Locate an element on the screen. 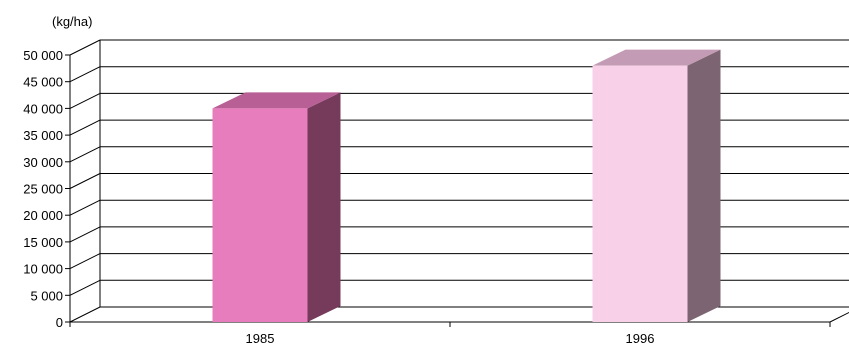  y-tick-label: 40 000 is located at coordinates (43, 108).